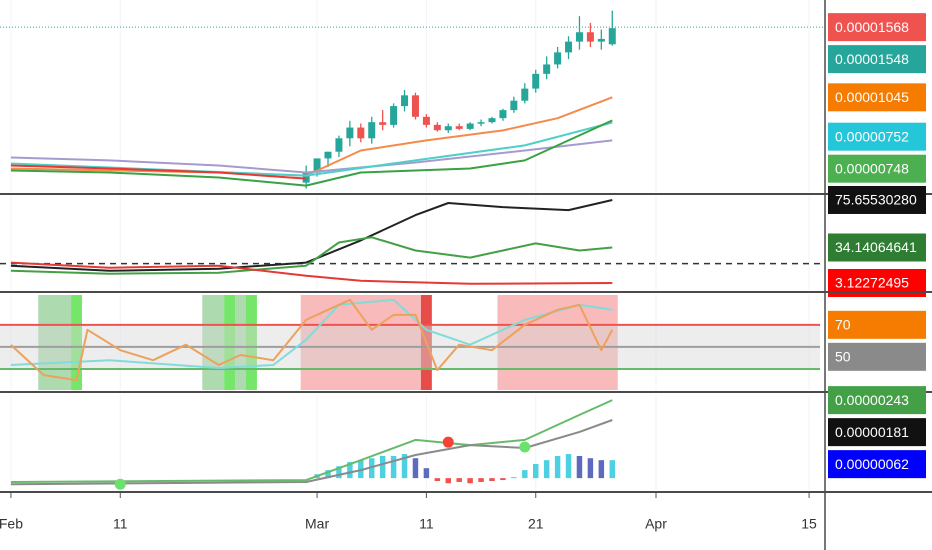  What do you see at coordinates (872, 27) in the screenshot?
I see `price-tag-label: 0.00001568` at bounding box center [872, 27].